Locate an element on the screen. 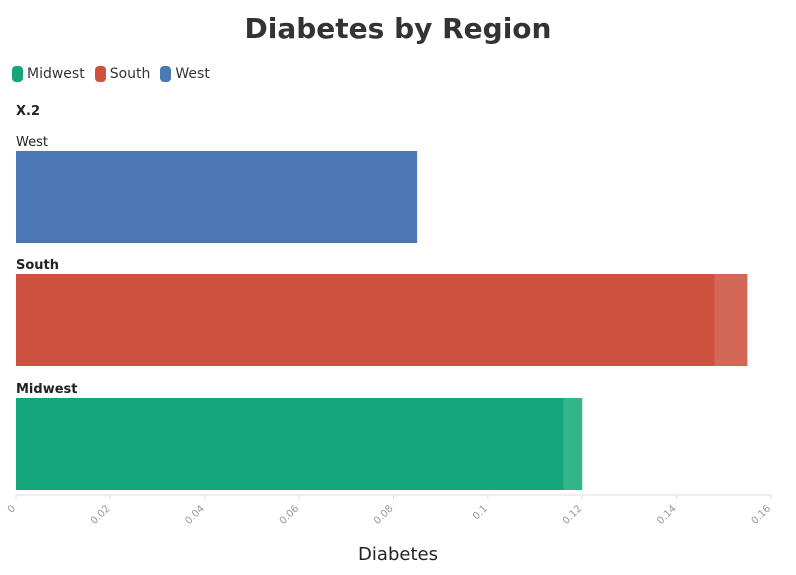  legend-item-midwest: Midwest is located at coordinates (48, 74).